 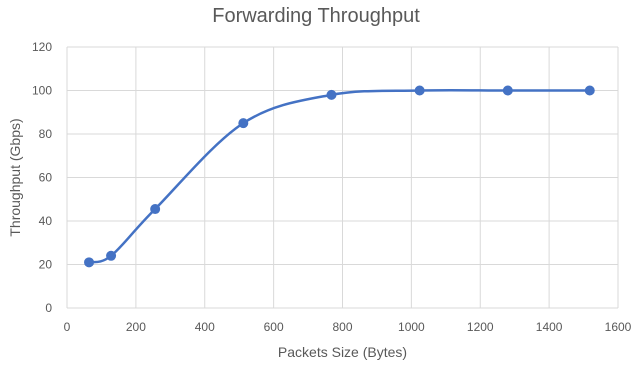 What do you see at coordinates (42, 91) in the screenshot?
I see `y-tick-label: 100` at bounding box center [42, 91].